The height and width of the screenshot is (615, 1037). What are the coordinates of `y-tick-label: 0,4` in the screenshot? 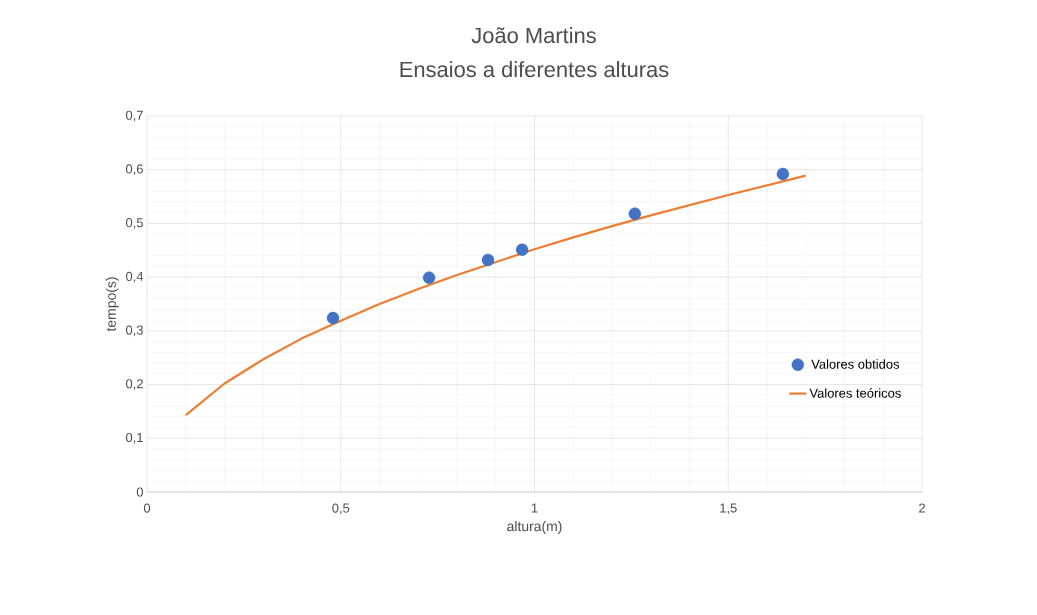 It's located at (134, 277).